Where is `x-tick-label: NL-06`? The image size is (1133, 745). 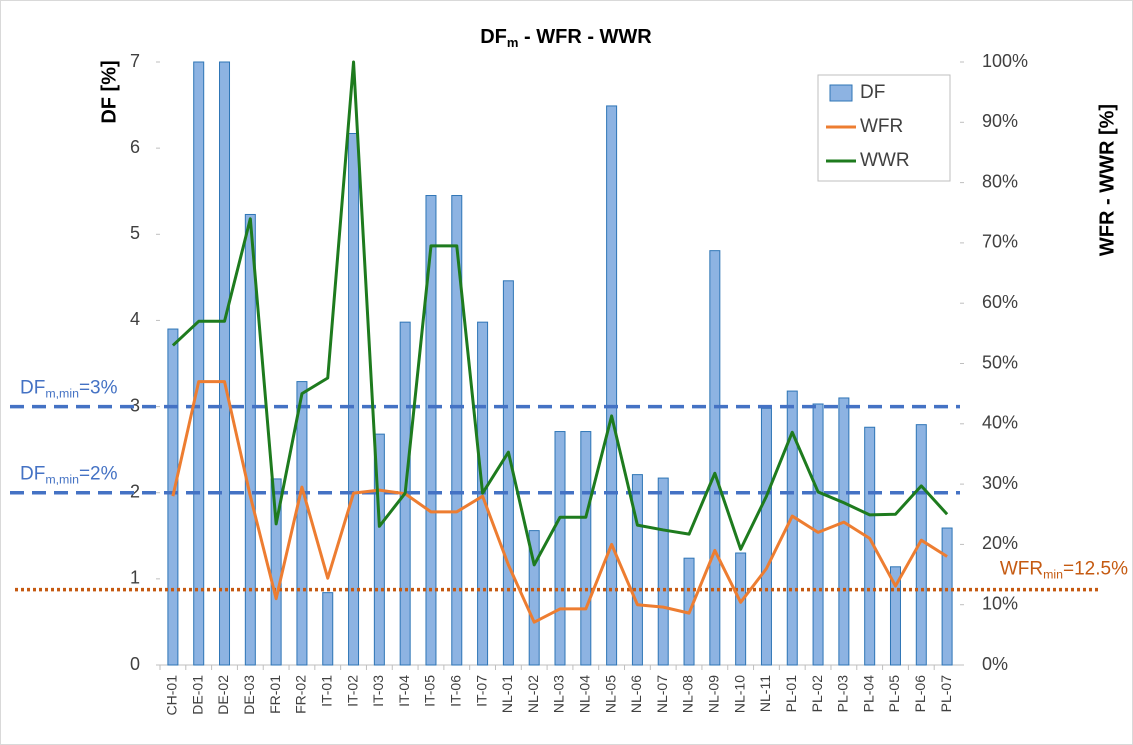
x-tick-label: NL-06 is located at coordinates (636, 694).